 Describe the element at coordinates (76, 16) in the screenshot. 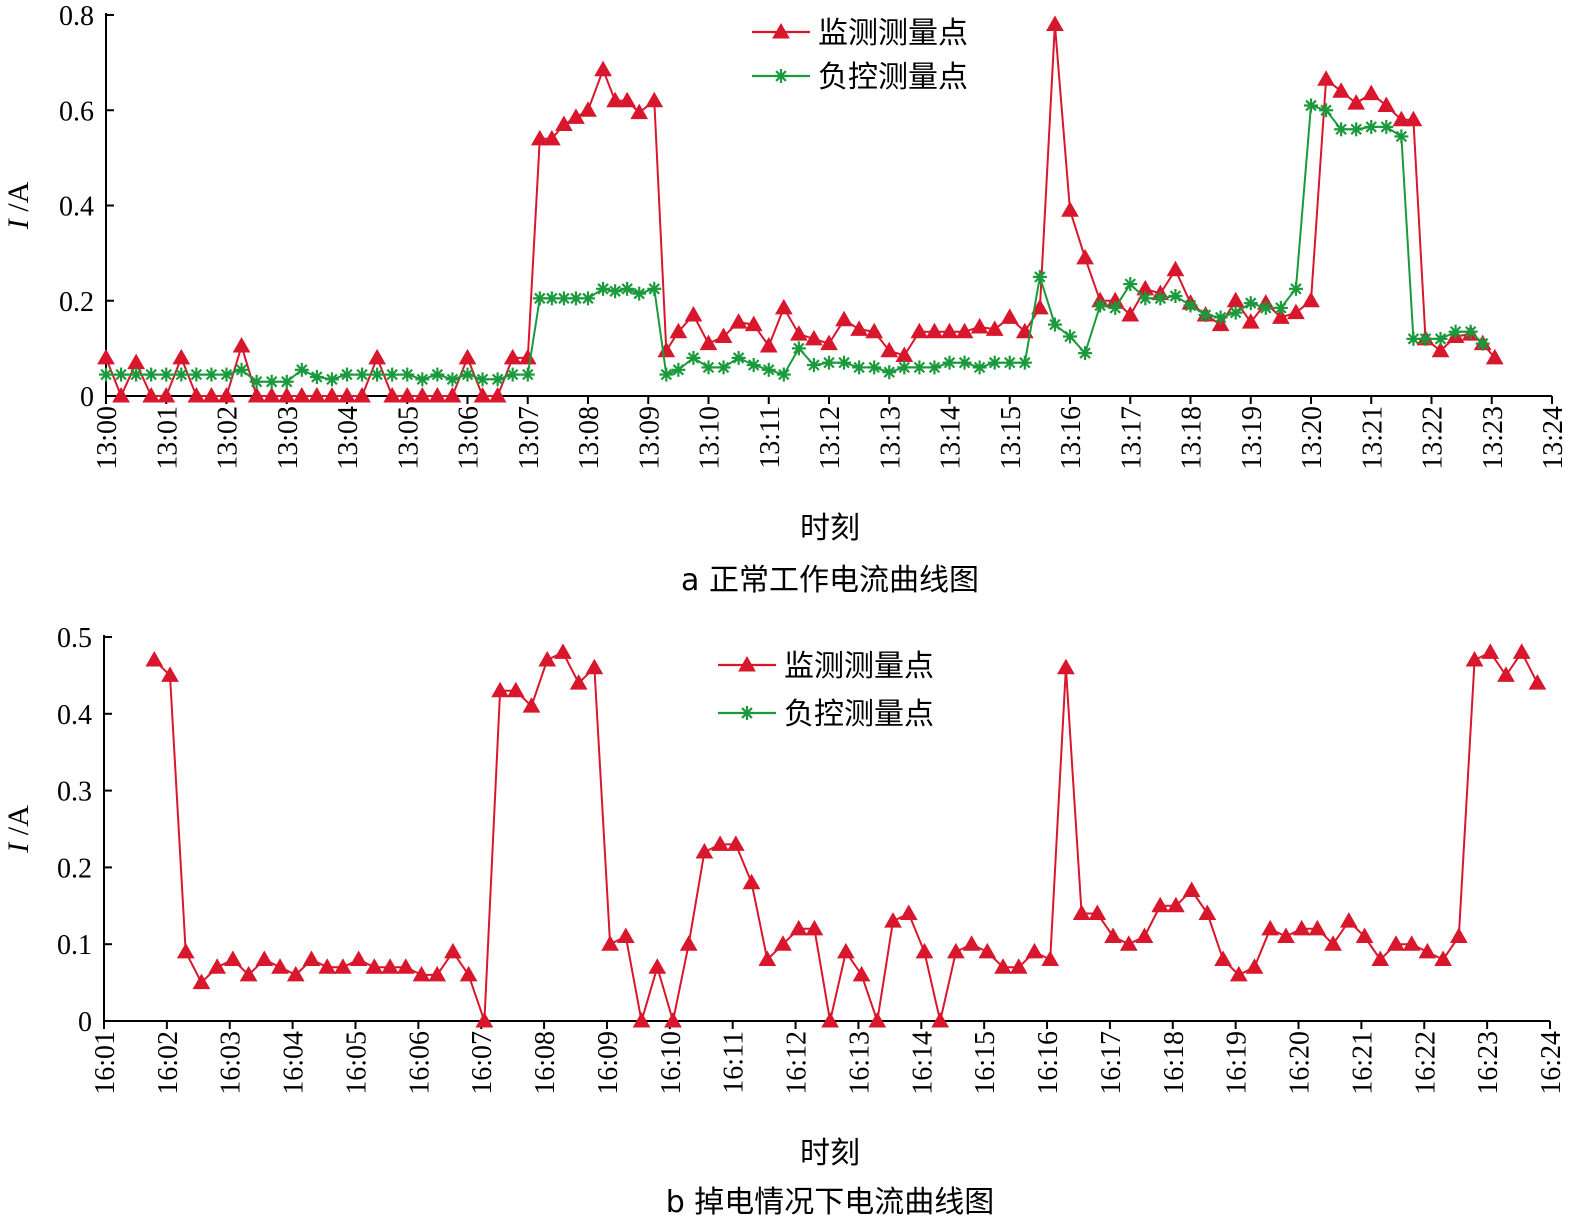

I see `y-tick-label-a: 0.8` at that location.